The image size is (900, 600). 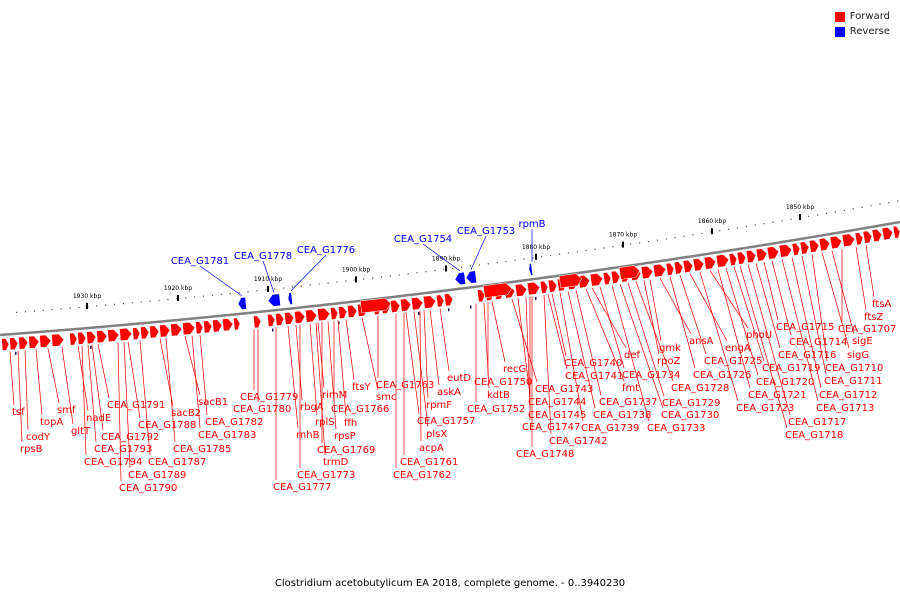 I want to click on reverse-gene-label: CEA_G1753, so click(x=486, y=231).